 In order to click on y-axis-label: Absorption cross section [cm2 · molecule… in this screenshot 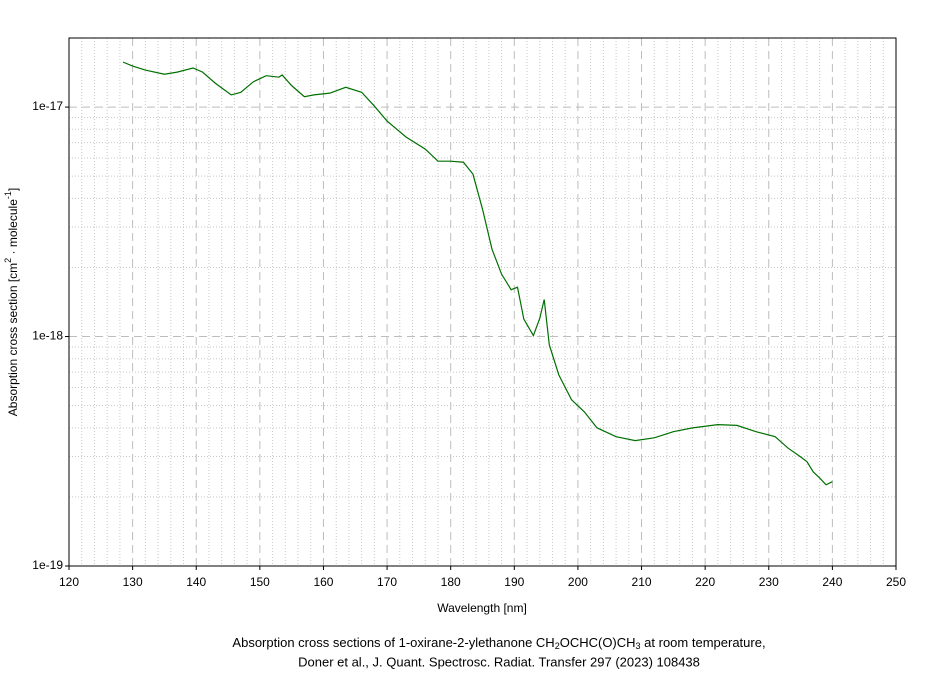, I will do `click(11, 302)`.